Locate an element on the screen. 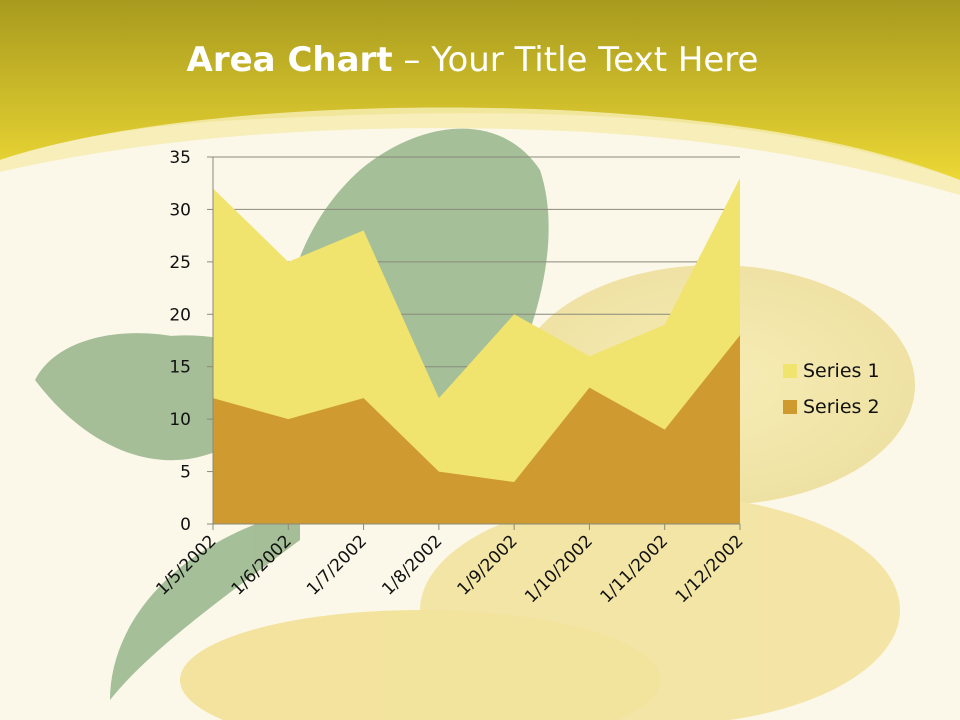  x-tick-label: 1/11/2002 is located at coordinates (634, 569).